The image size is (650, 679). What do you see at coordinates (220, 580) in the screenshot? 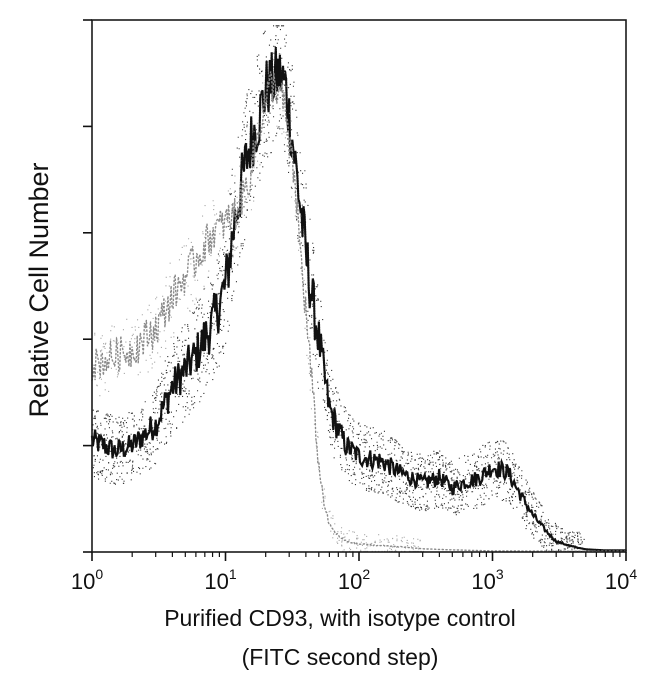
I see `x-tick-label: 10¹` at bounding box center [220, 580].